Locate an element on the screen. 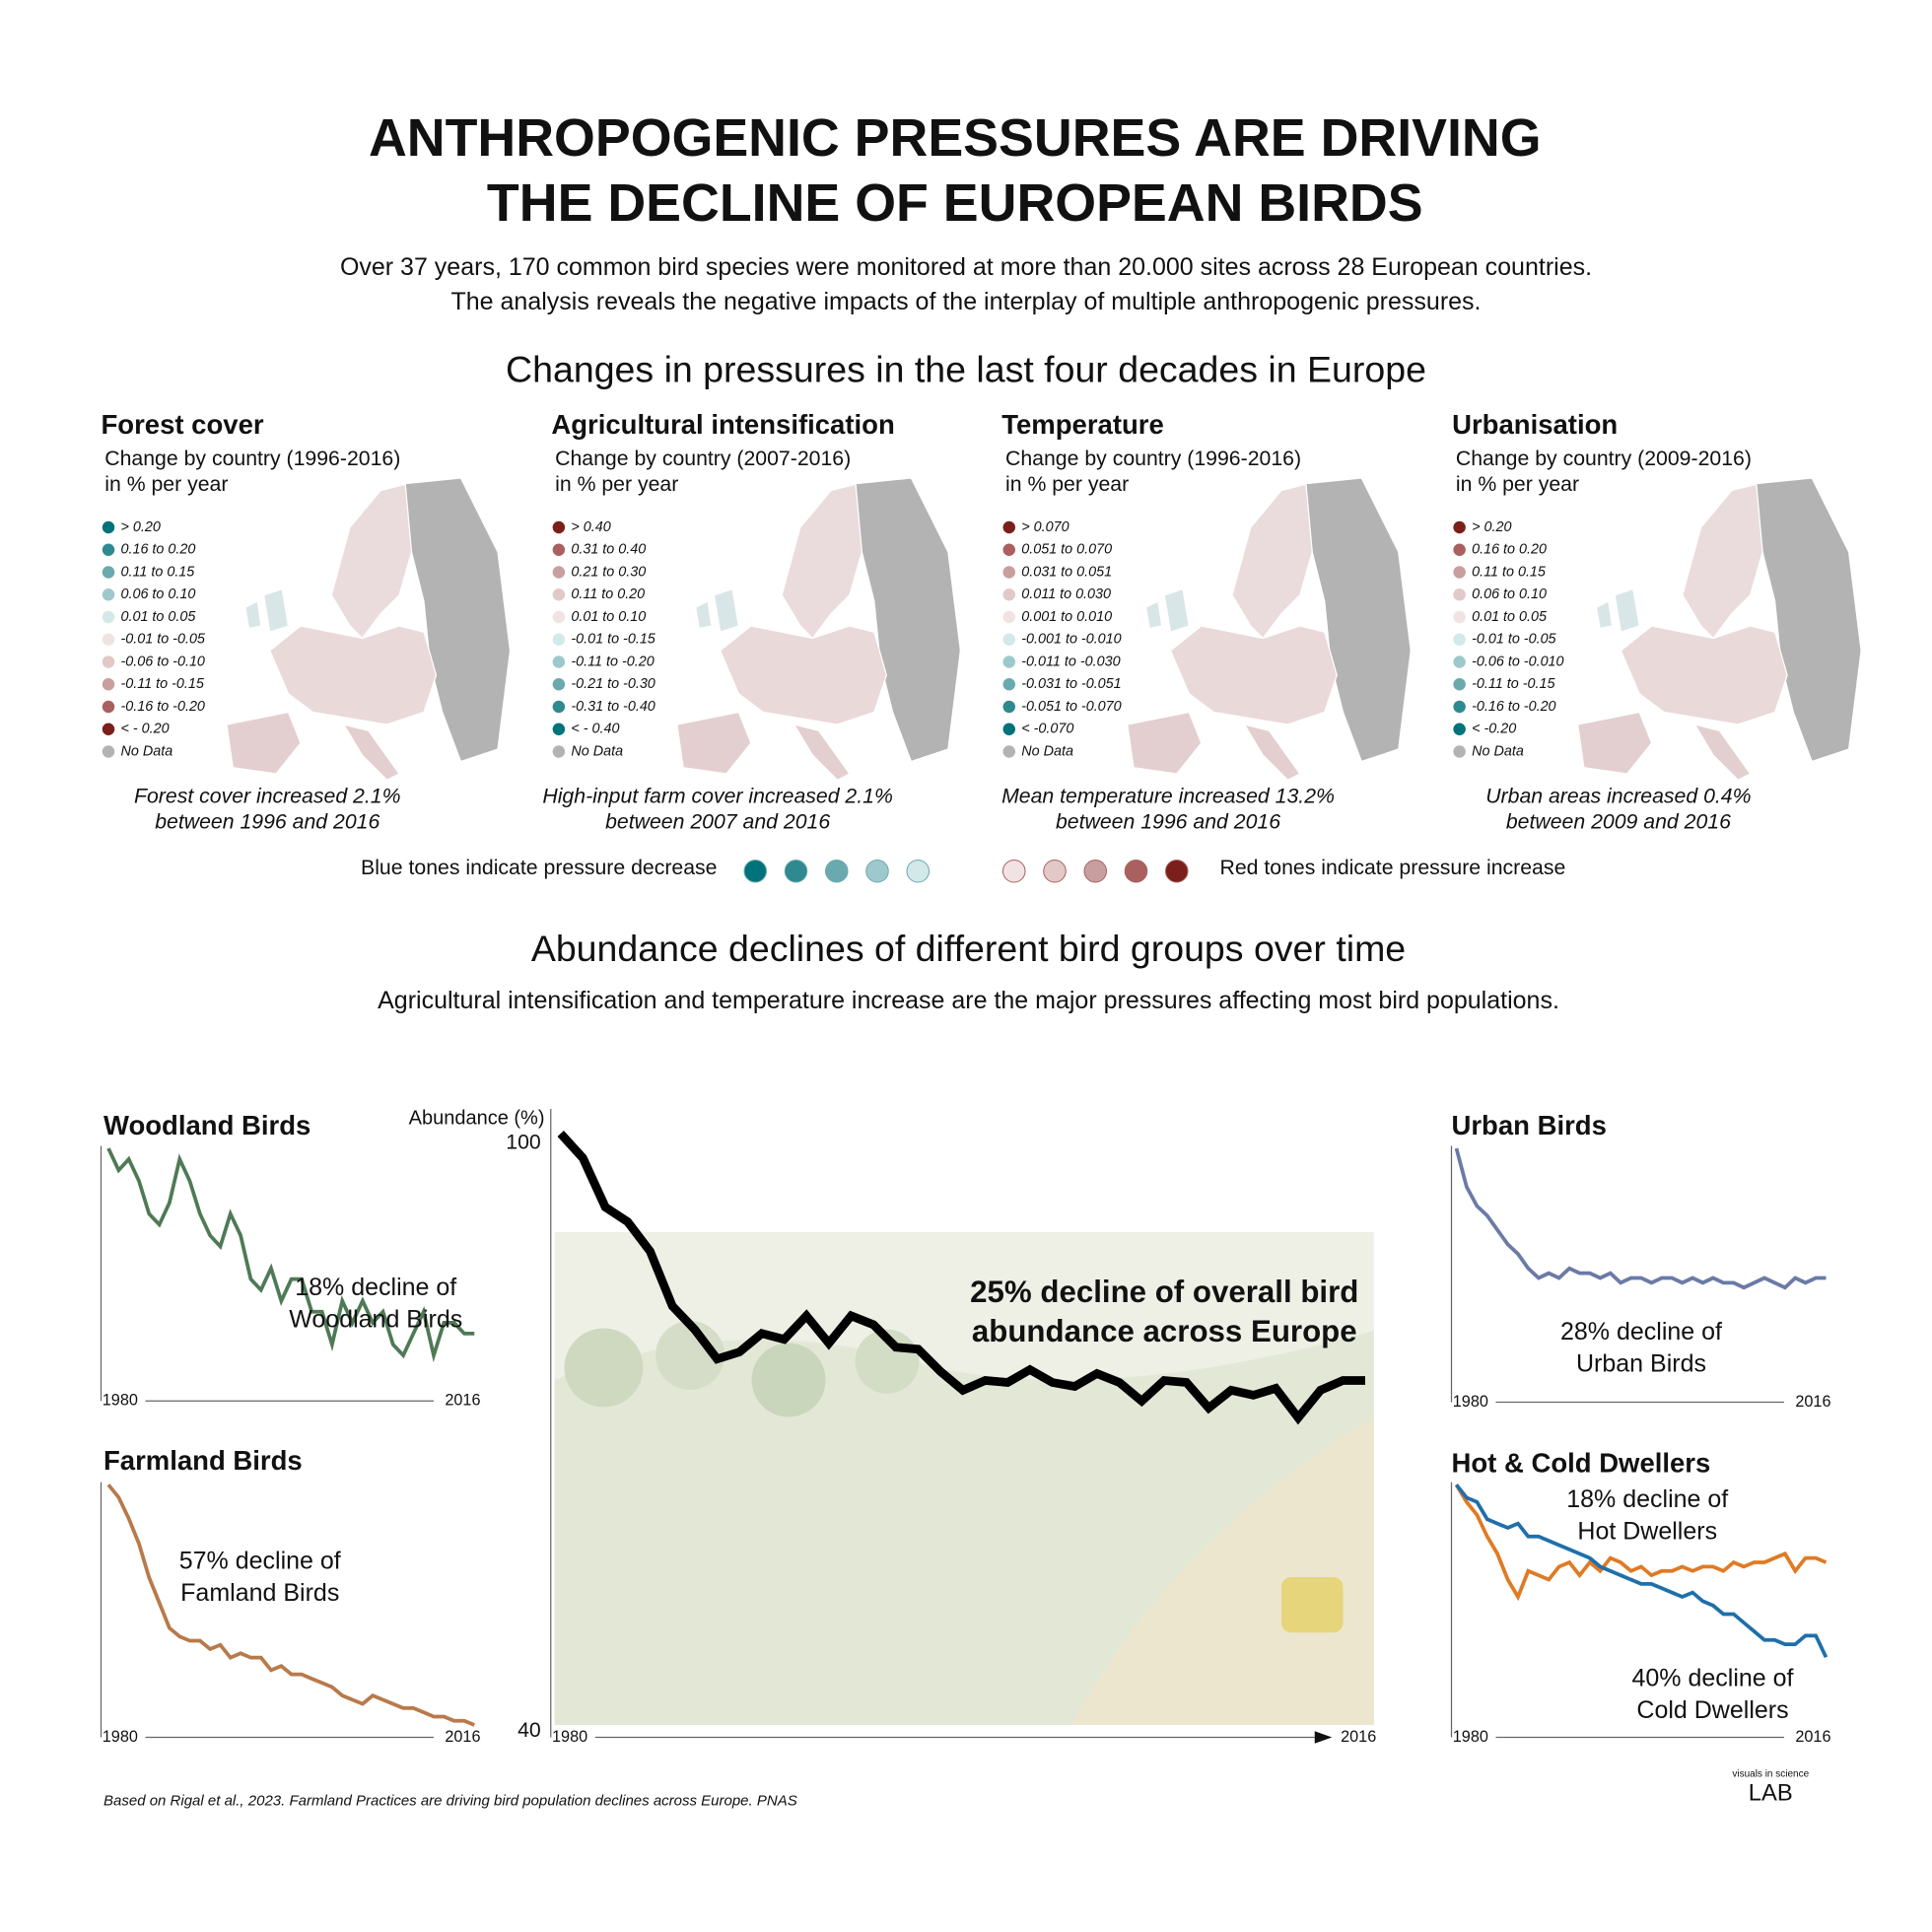 This screenshot has width=1932, height=1932. y-tick-label: 100 is located at coordinates (523, 1142).